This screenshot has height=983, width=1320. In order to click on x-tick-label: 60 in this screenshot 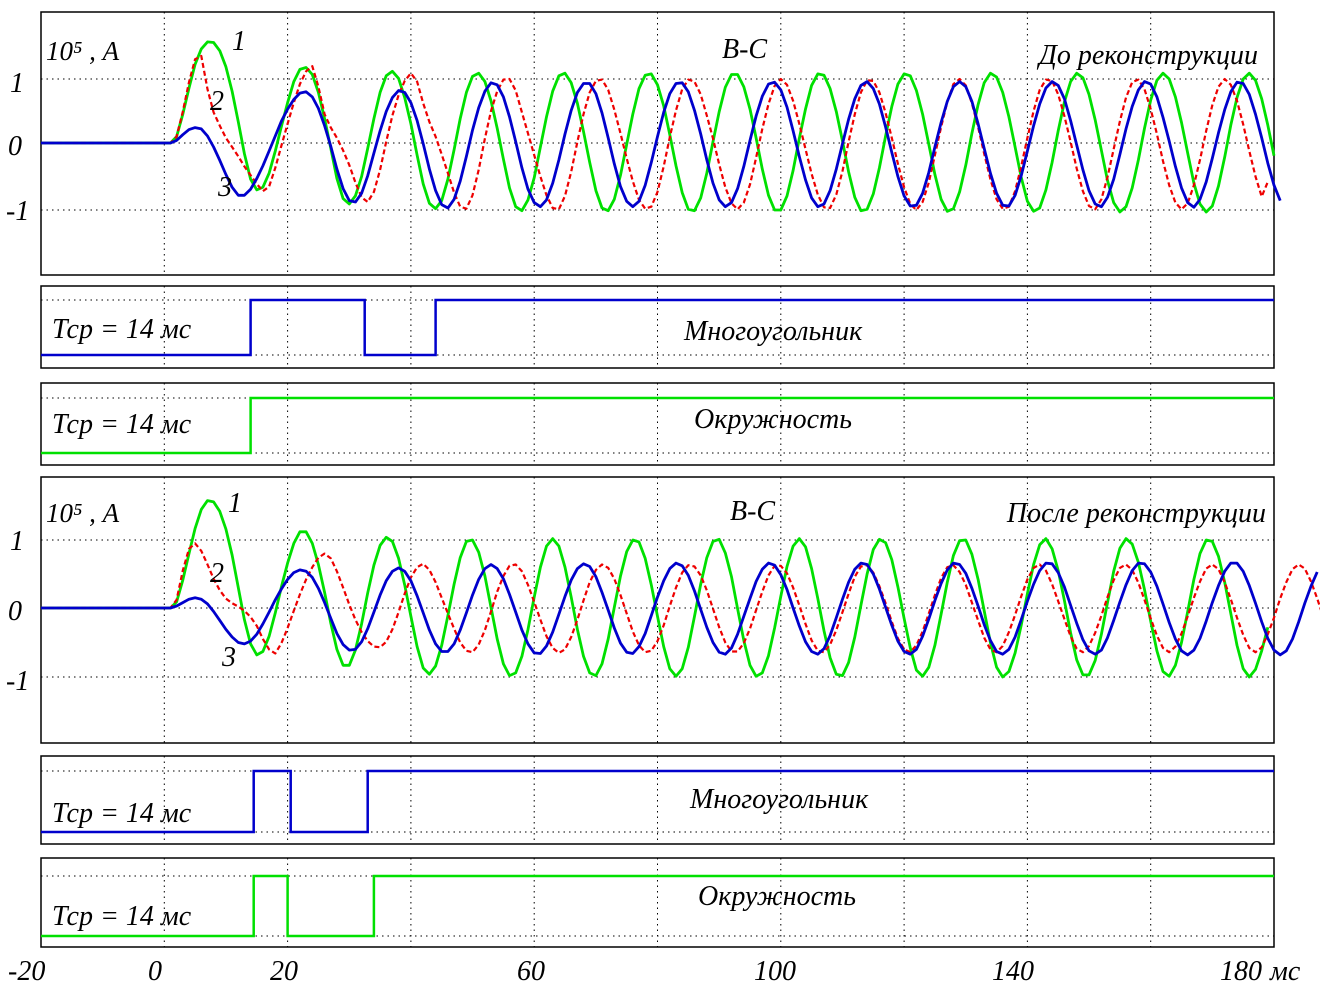, I will do `click(531, 969)`.